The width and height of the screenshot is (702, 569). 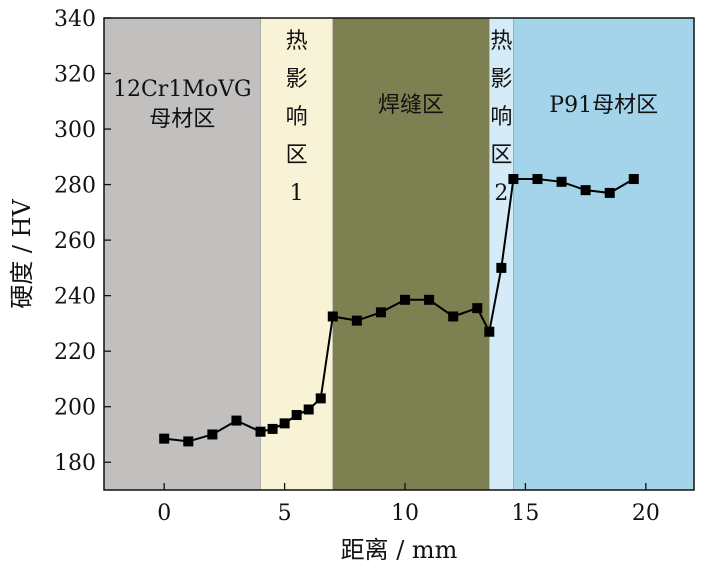 What do you see at coordinates (501, 193) in the screenshot?
I see `region-label: 2` at bounding box center [501, 193].